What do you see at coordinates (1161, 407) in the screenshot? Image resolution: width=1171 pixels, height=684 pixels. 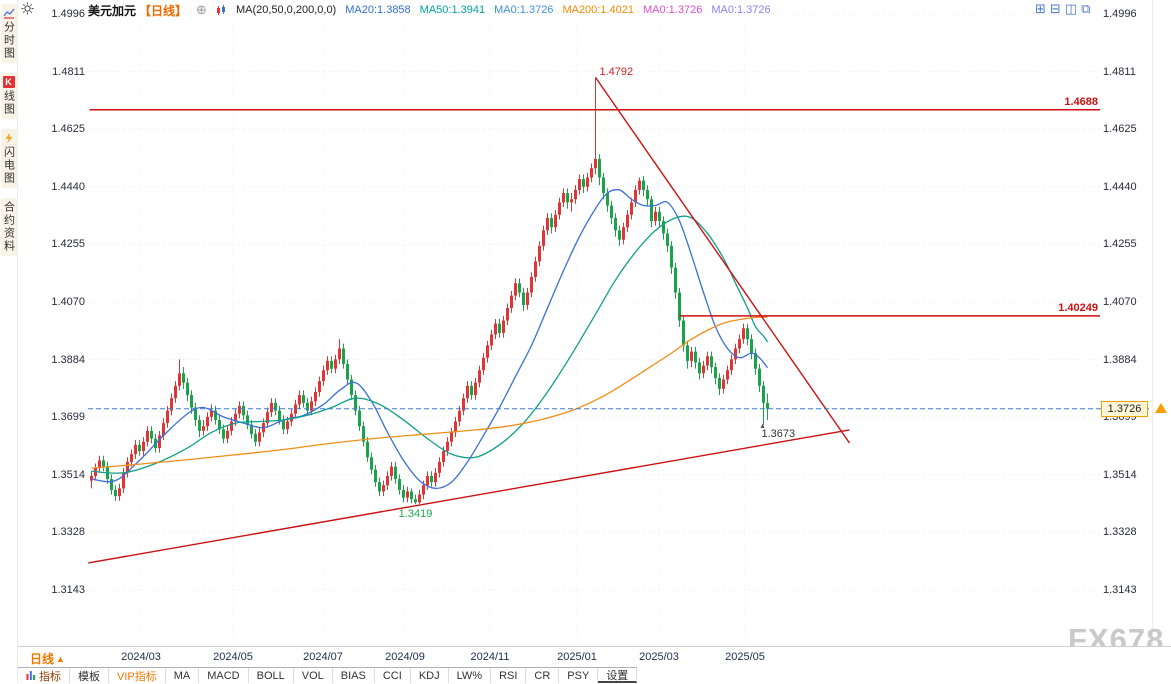 I see `current-price-marker-icon` at bounding box center [1161, 407].